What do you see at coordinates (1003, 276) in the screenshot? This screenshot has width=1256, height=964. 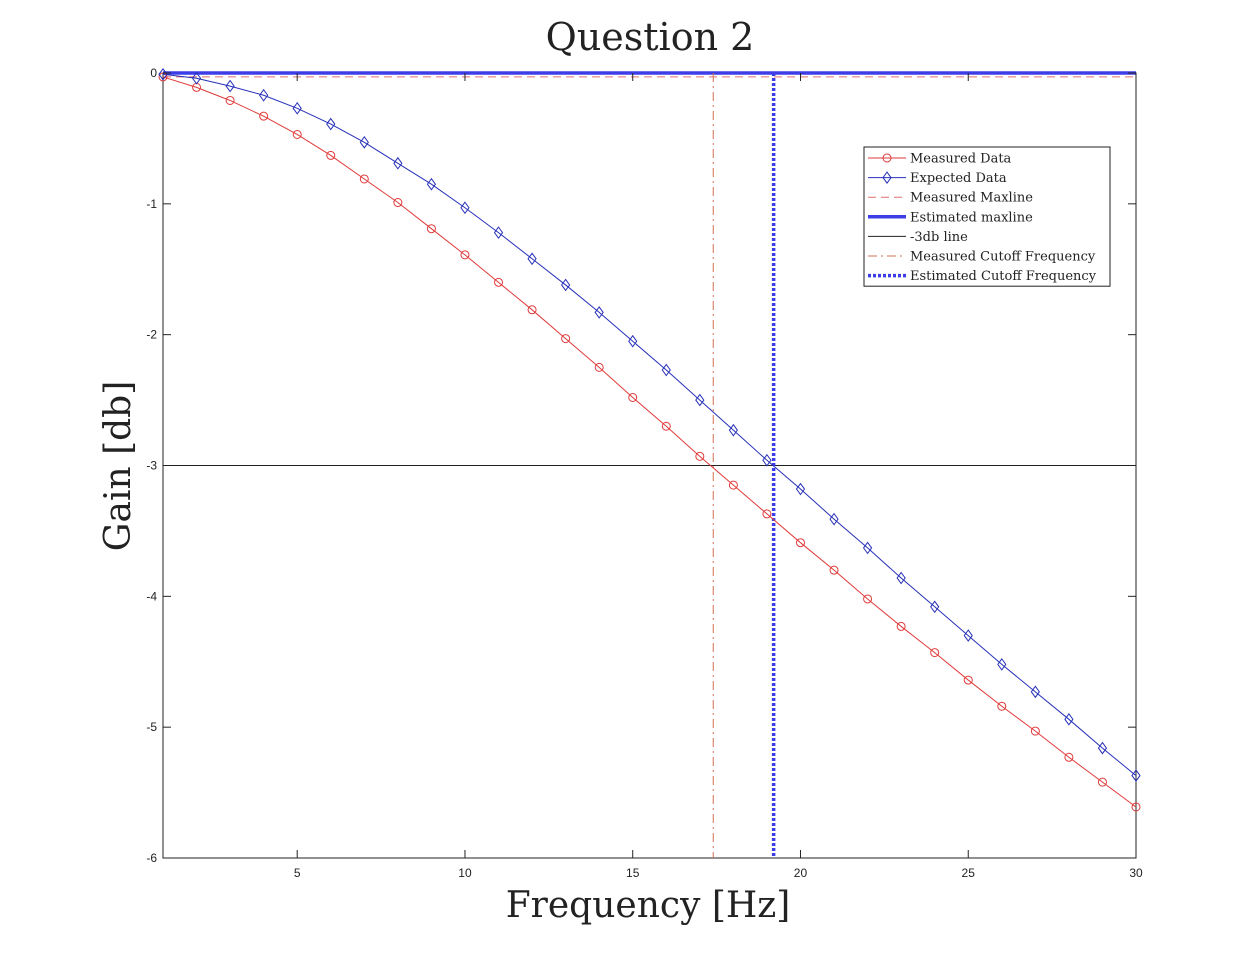 I see `legend-label-estimated-cutoff-frequency: Estimated Cutoff Frequency` at bounding box center [1003, 276].